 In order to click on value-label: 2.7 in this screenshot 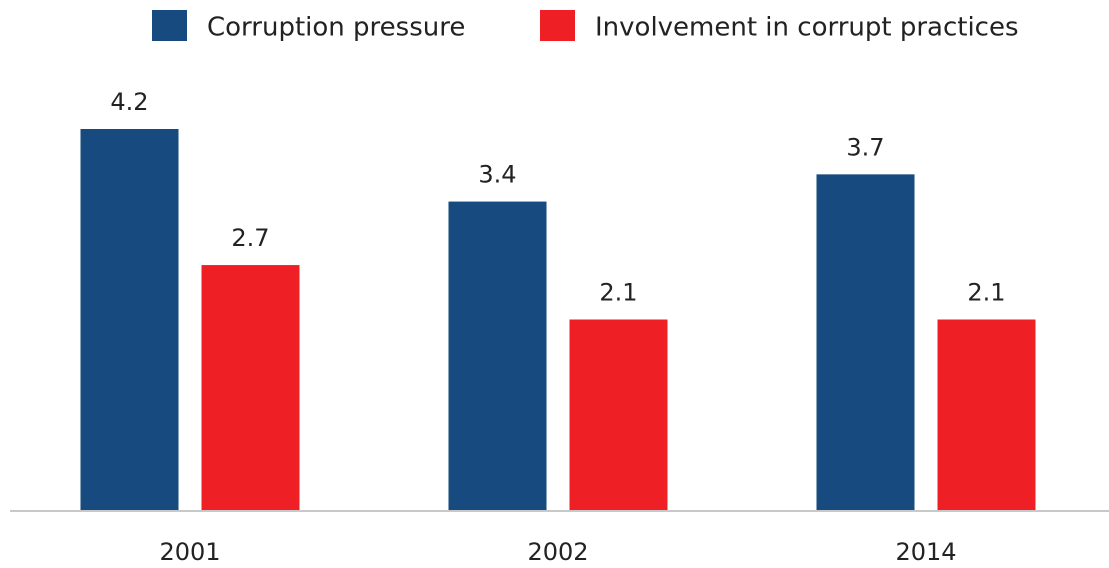, I will do `click(250, 238)`.